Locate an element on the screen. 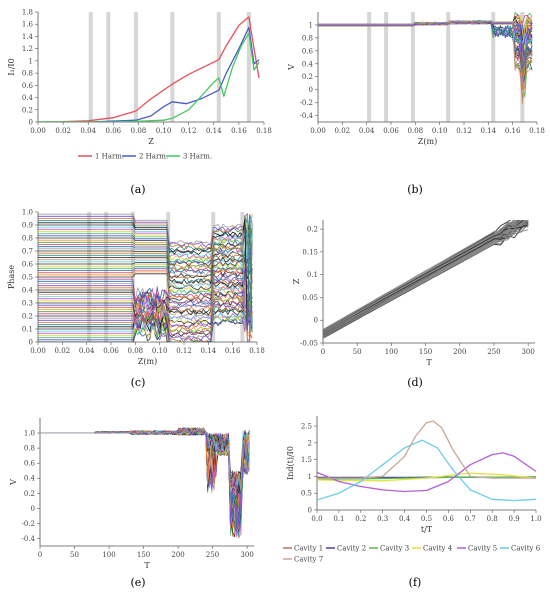 The height and width of the screenshot is (600, 550). y-tick-label: 2 is located at coordinates (310, 443).